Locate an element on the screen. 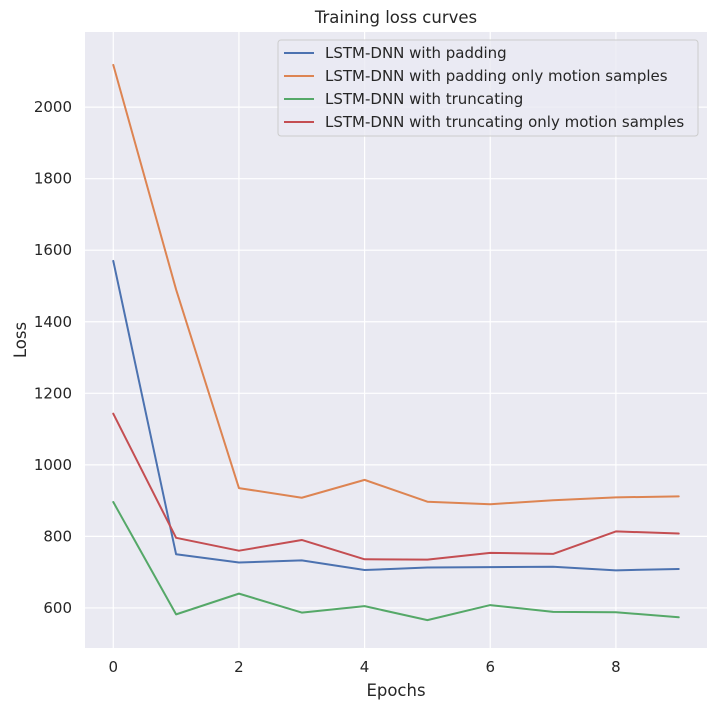 This screenshot has height=710, width=715. y-tick-label: 800 is located at coordinates (57, 536).